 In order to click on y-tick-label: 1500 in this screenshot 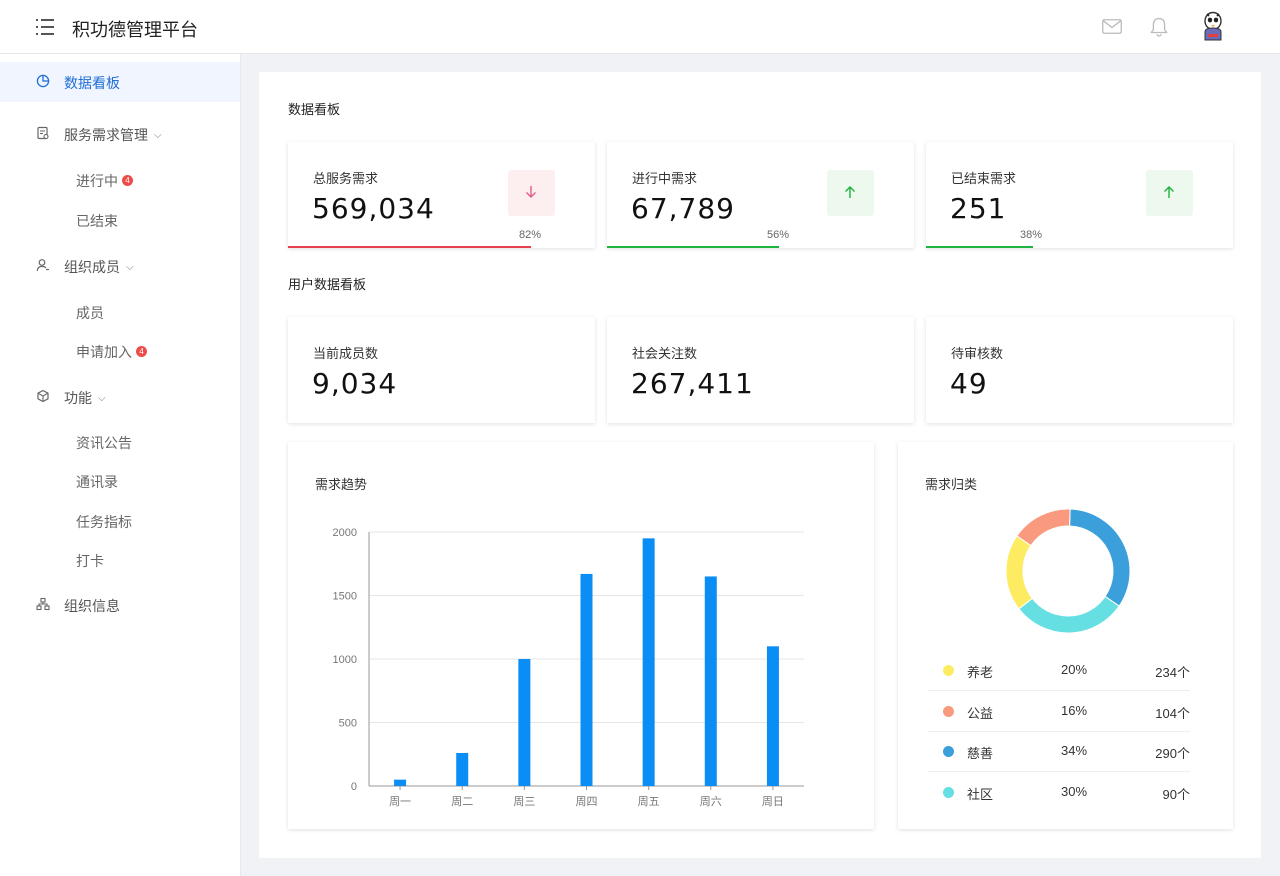, I will do `click(345, 597)`.